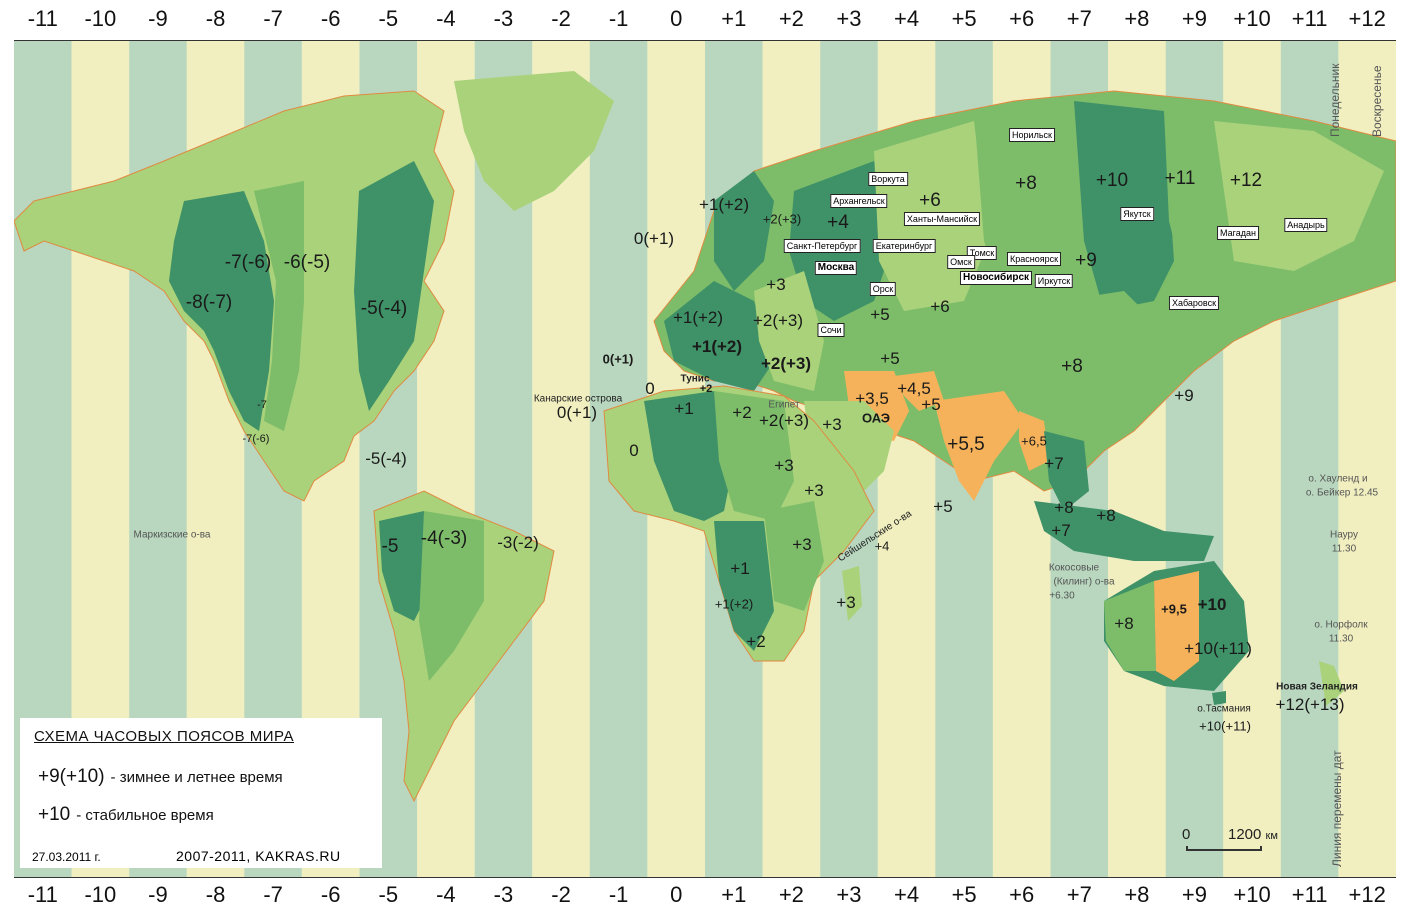  I want to click on tz-label-sa-mid: -4(-3), so click(444, 538).